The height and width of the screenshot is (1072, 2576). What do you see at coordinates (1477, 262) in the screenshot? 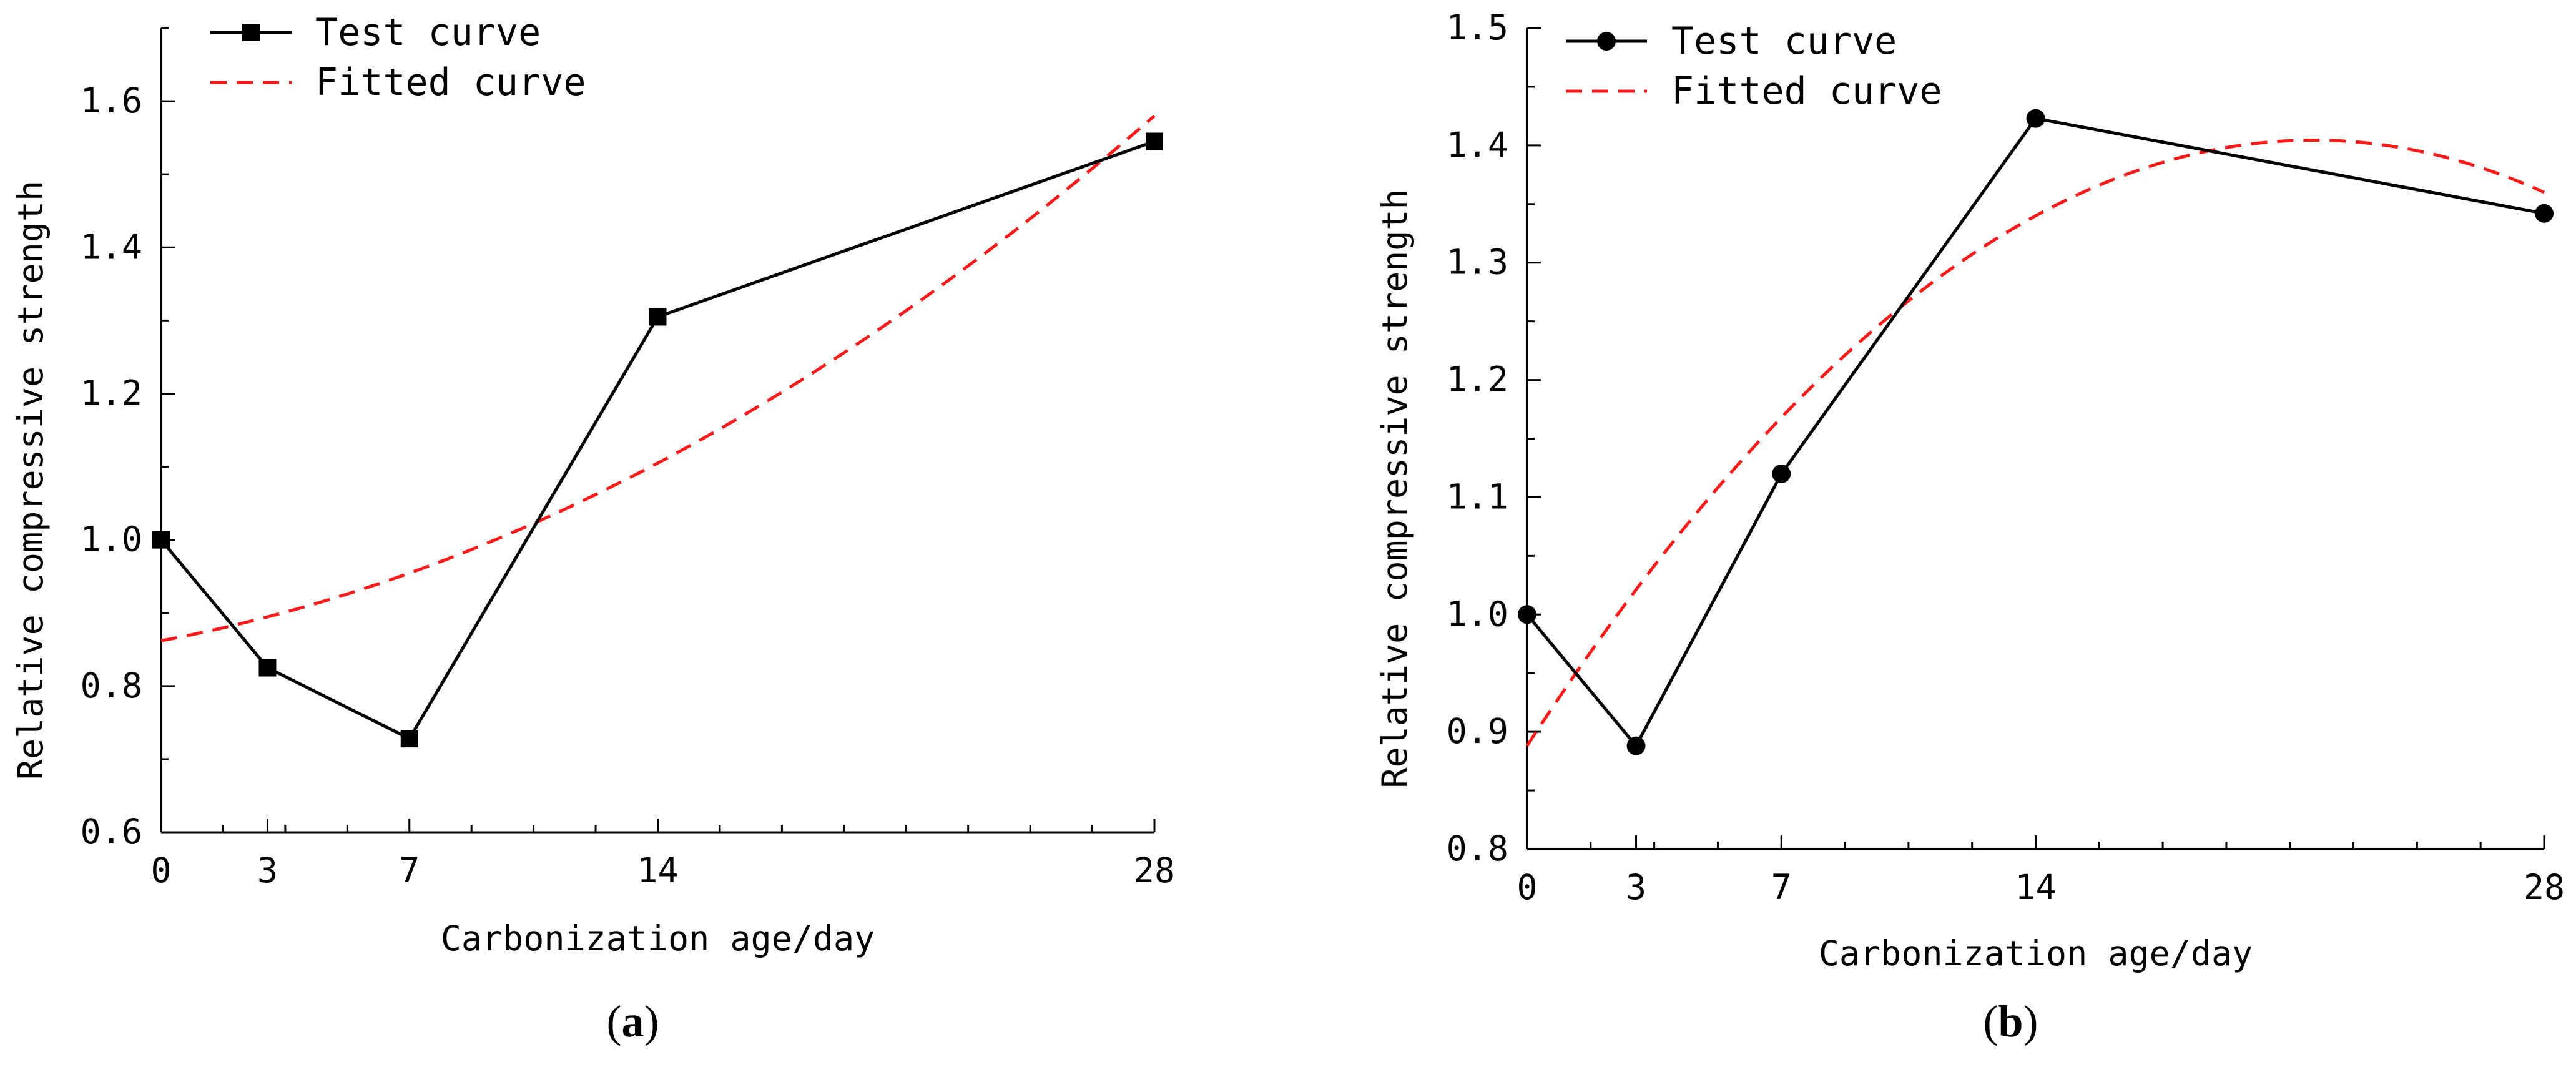
I see `y-tick-label: 1.3` at bounding box center [1477, 262].